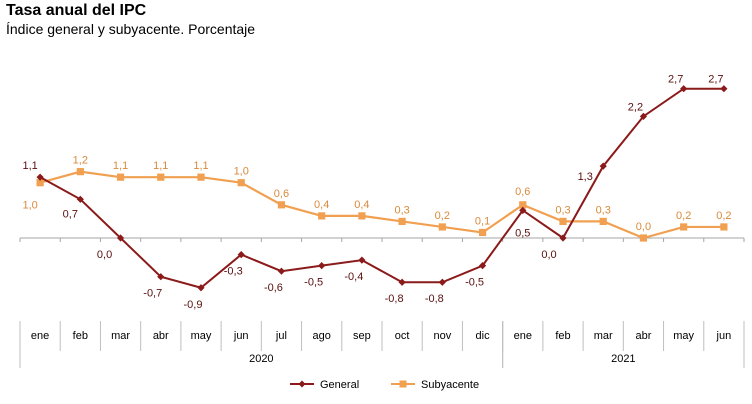  What do you see at coordinates (402, 336) in the screenshot?
I see `month-tick-label: oct` at bounding box center [402, 336].